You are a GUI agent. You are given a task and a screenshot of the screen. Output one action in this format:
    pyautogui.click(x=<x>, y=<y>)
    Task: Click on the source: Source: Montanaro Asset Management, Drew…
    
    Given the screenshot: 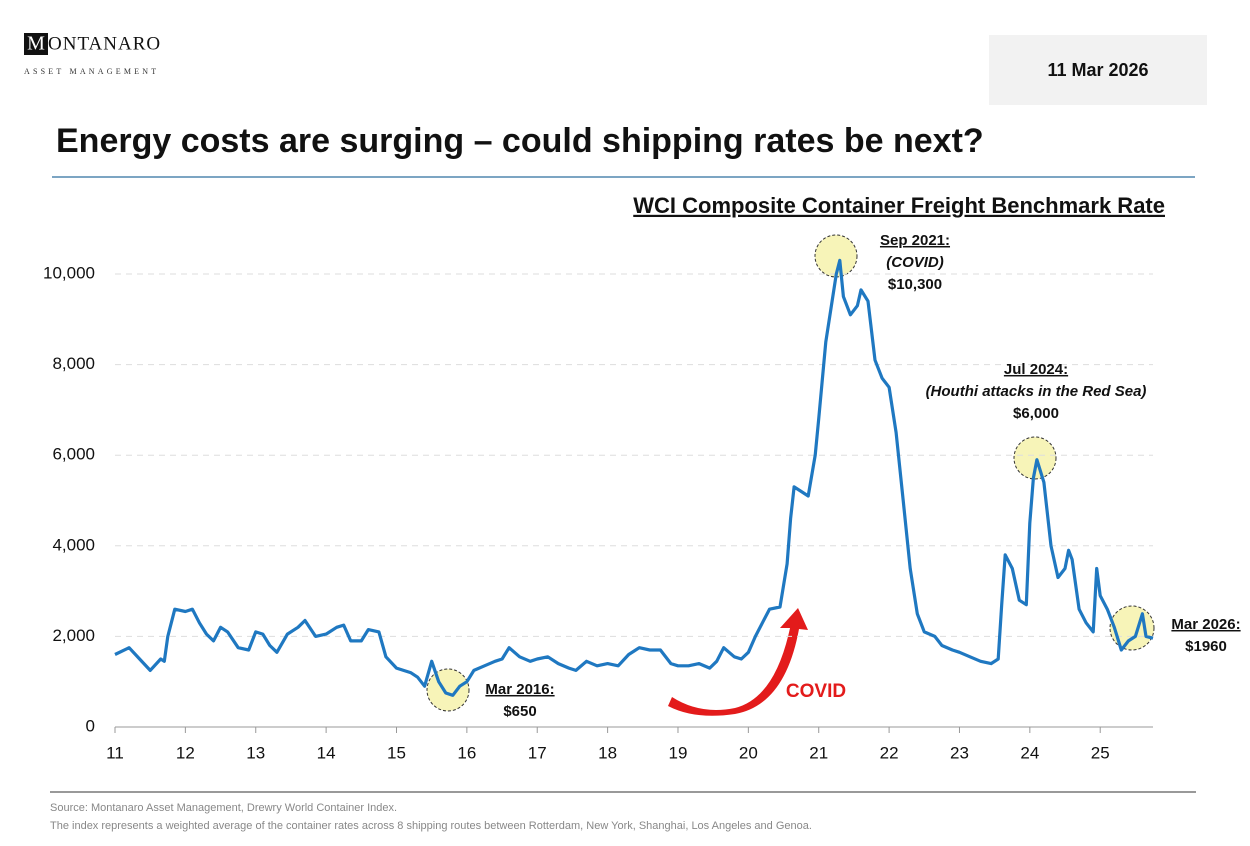 What is the action you would take?
    pyautogui.click(x=223, y=808)
    